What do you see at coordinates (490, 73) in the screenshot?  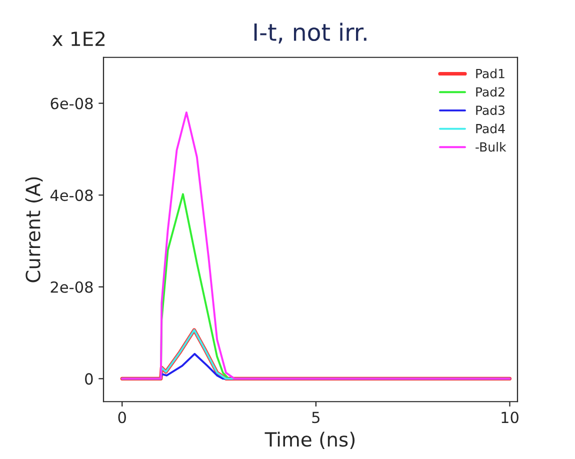 I see `legend-label: Pad1` at bounding box center [490, 73].